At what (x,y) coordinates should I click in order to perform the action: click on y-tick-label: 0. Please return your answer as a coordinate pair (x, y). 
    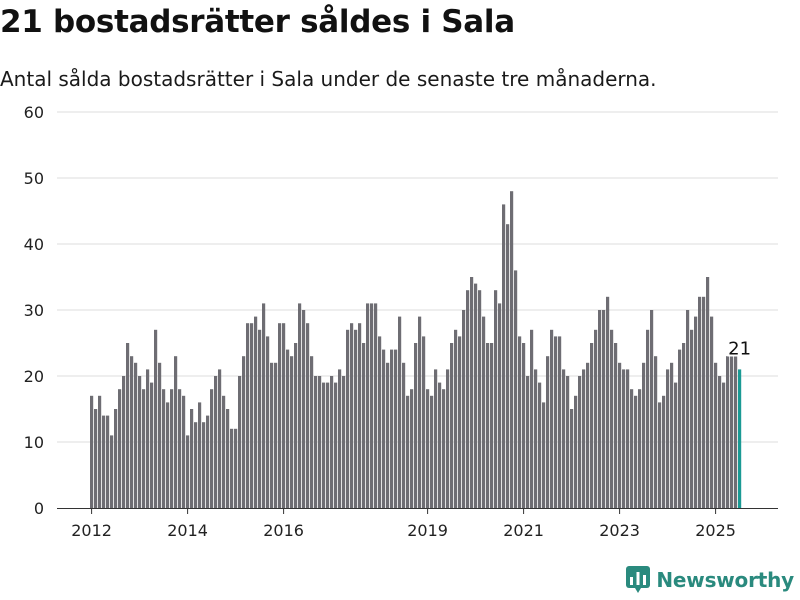
    Looking at the image, I should click on (39, 508).